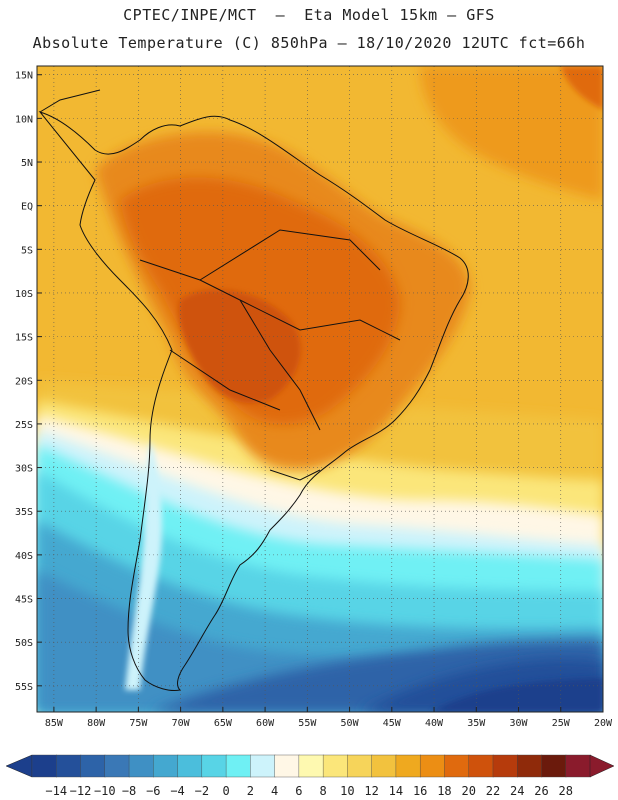 The height and width of the screenshot is (800, 618). Describe the element at coordinates (24, 687) in the screenshot. I see `lat-label: 55S` at that location.